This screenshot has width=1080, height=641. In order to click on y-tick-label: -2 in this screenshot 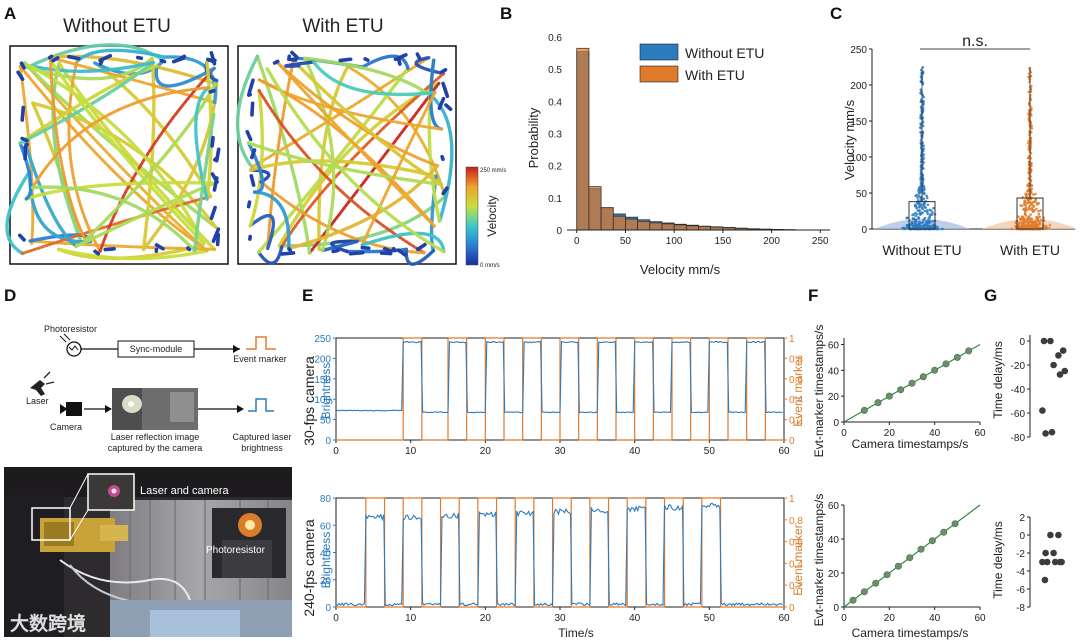, I will do `click(1020, 554)`.